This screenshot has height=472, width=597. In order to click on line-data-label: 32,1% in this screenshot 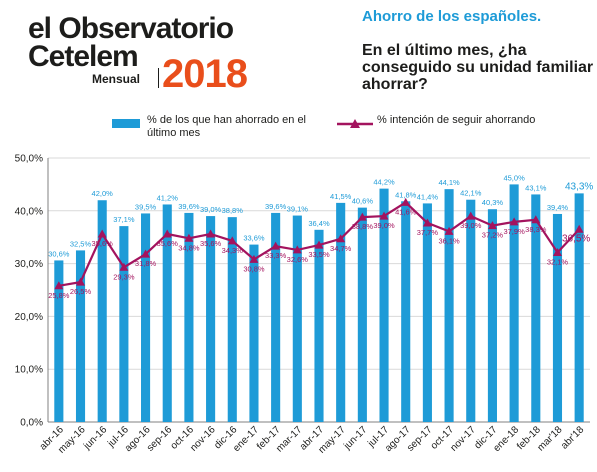, I will do `click(558, 262)`.